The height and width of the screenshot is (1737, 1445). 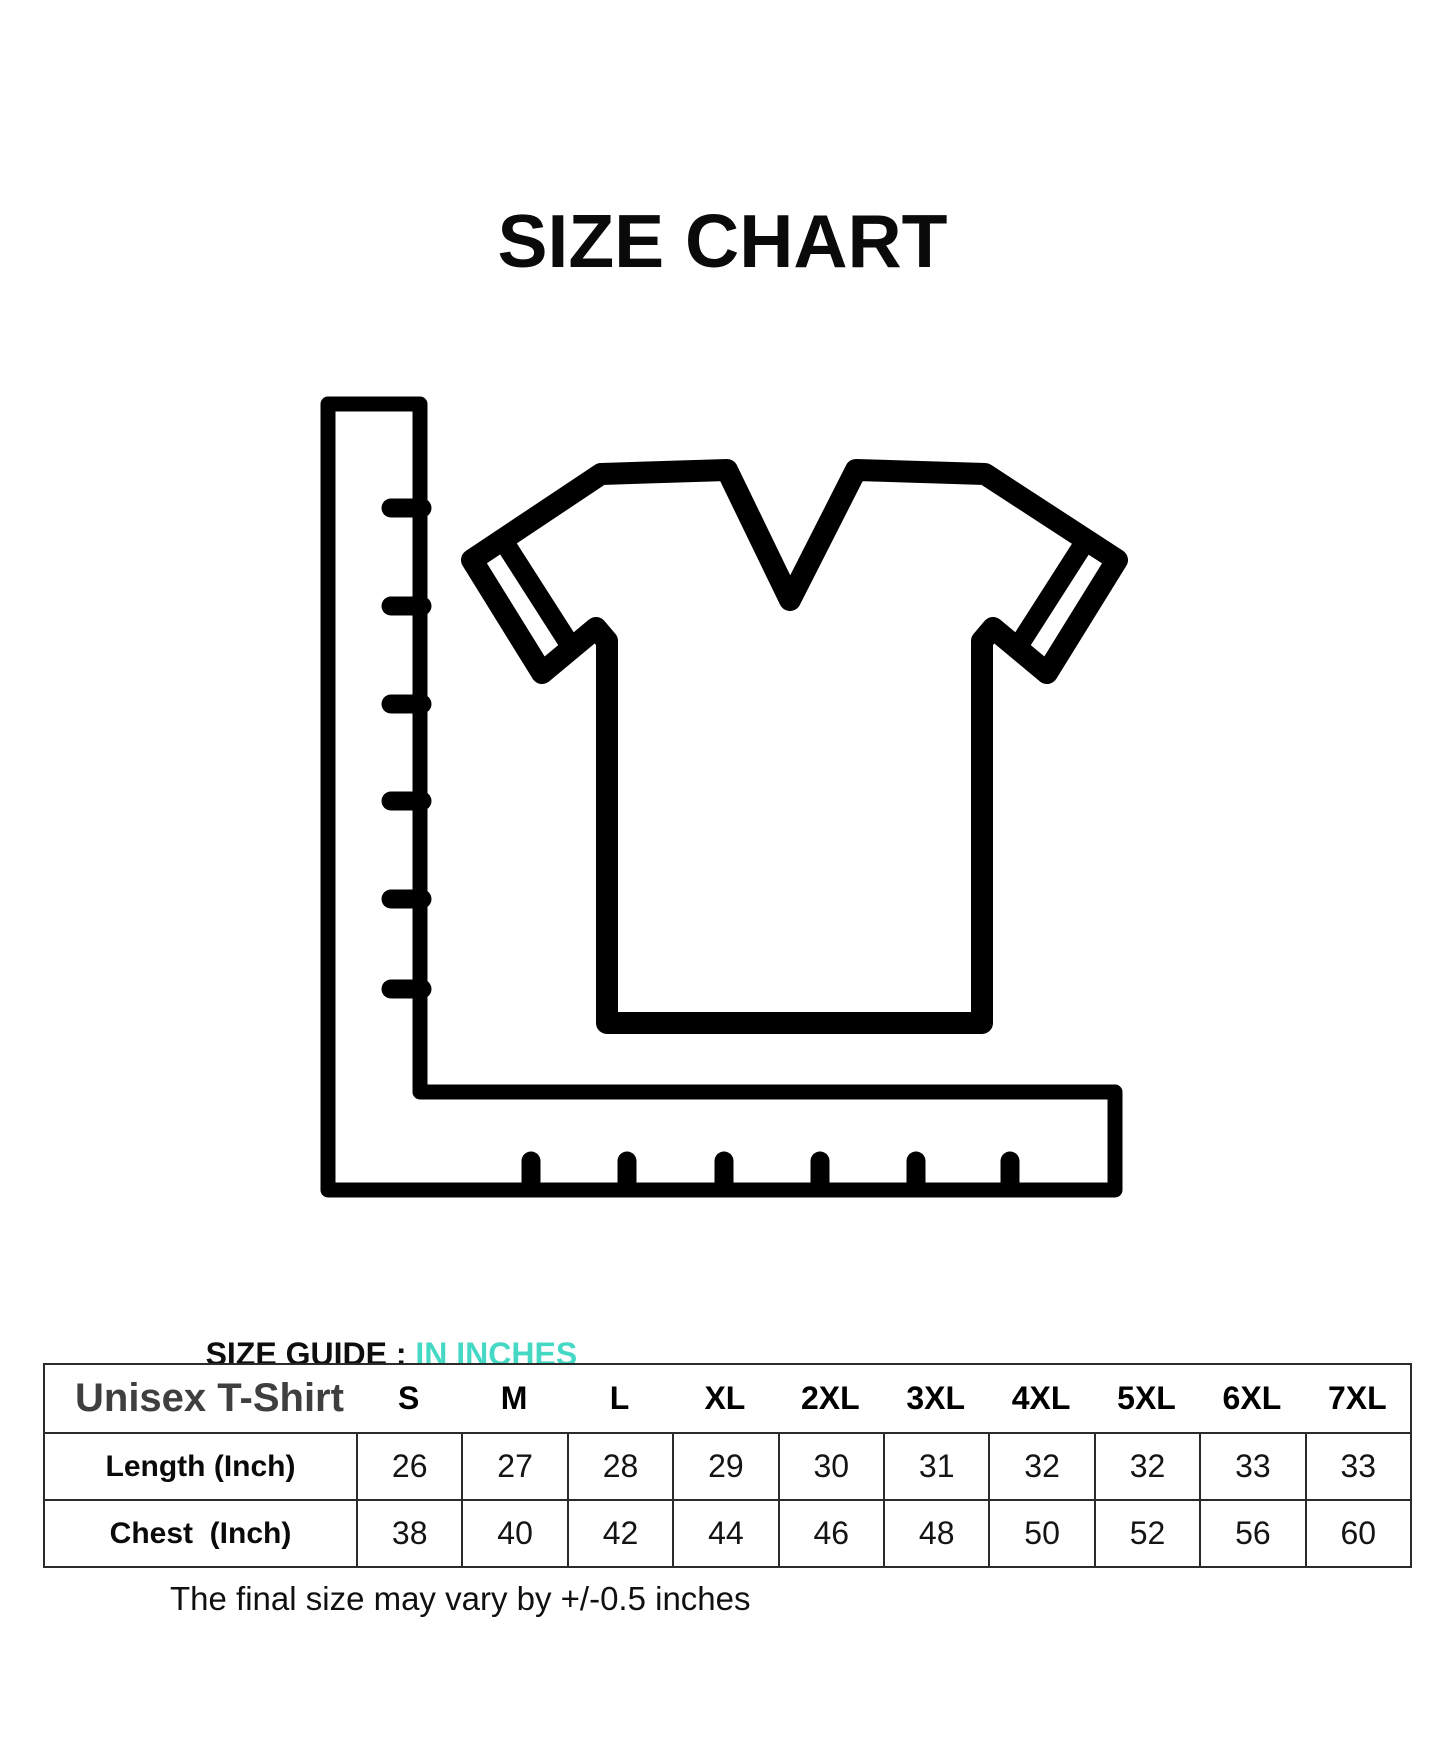 I want to click on chest-value: 56, so click(x=1251, y=1533).